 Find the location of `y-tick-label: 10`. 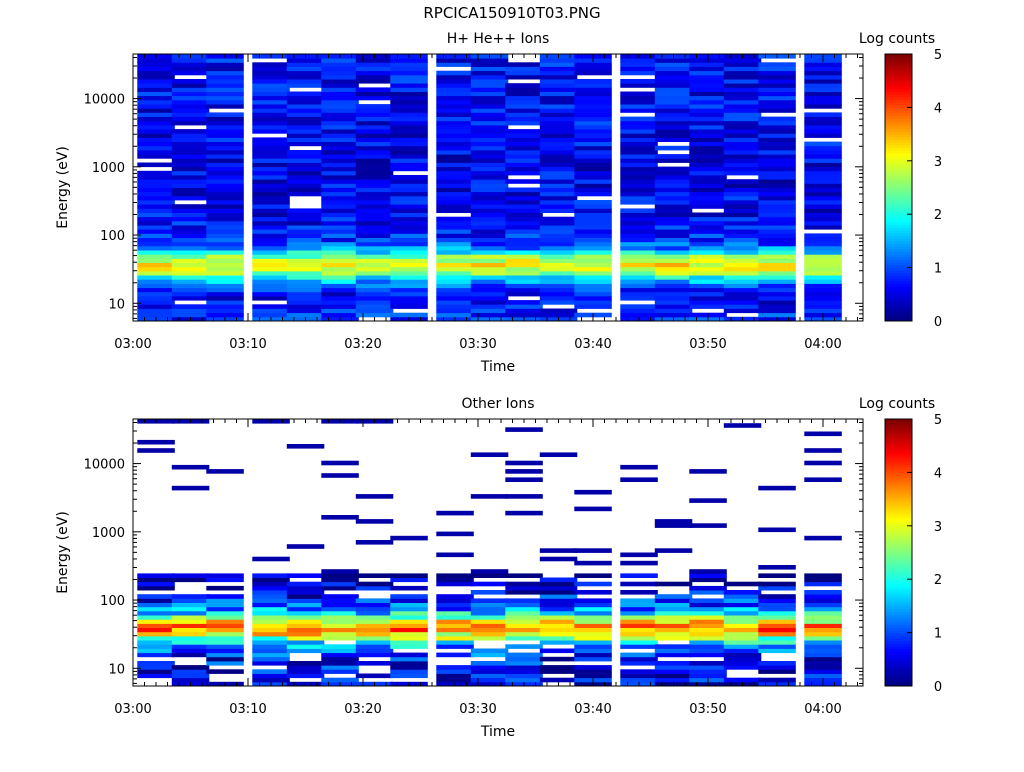

y-tick-label: 10 is located at coordinates (116, 669).